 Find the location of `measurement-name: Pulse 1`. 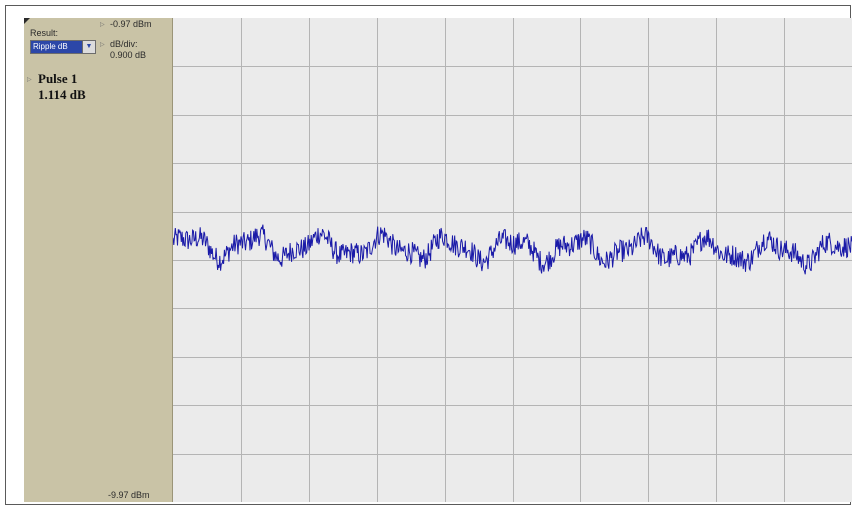

measurement-name: Pulse 1 is located at coordinates (58, 78).